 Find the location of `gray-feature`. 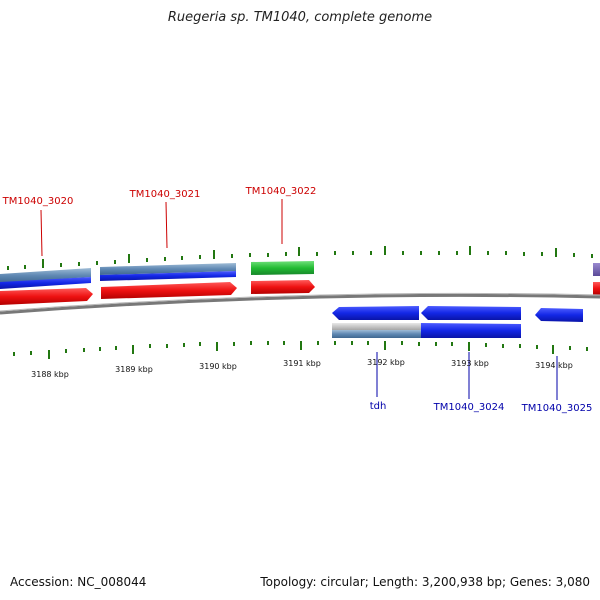

gray-feature is located at coordinates (376, 326).